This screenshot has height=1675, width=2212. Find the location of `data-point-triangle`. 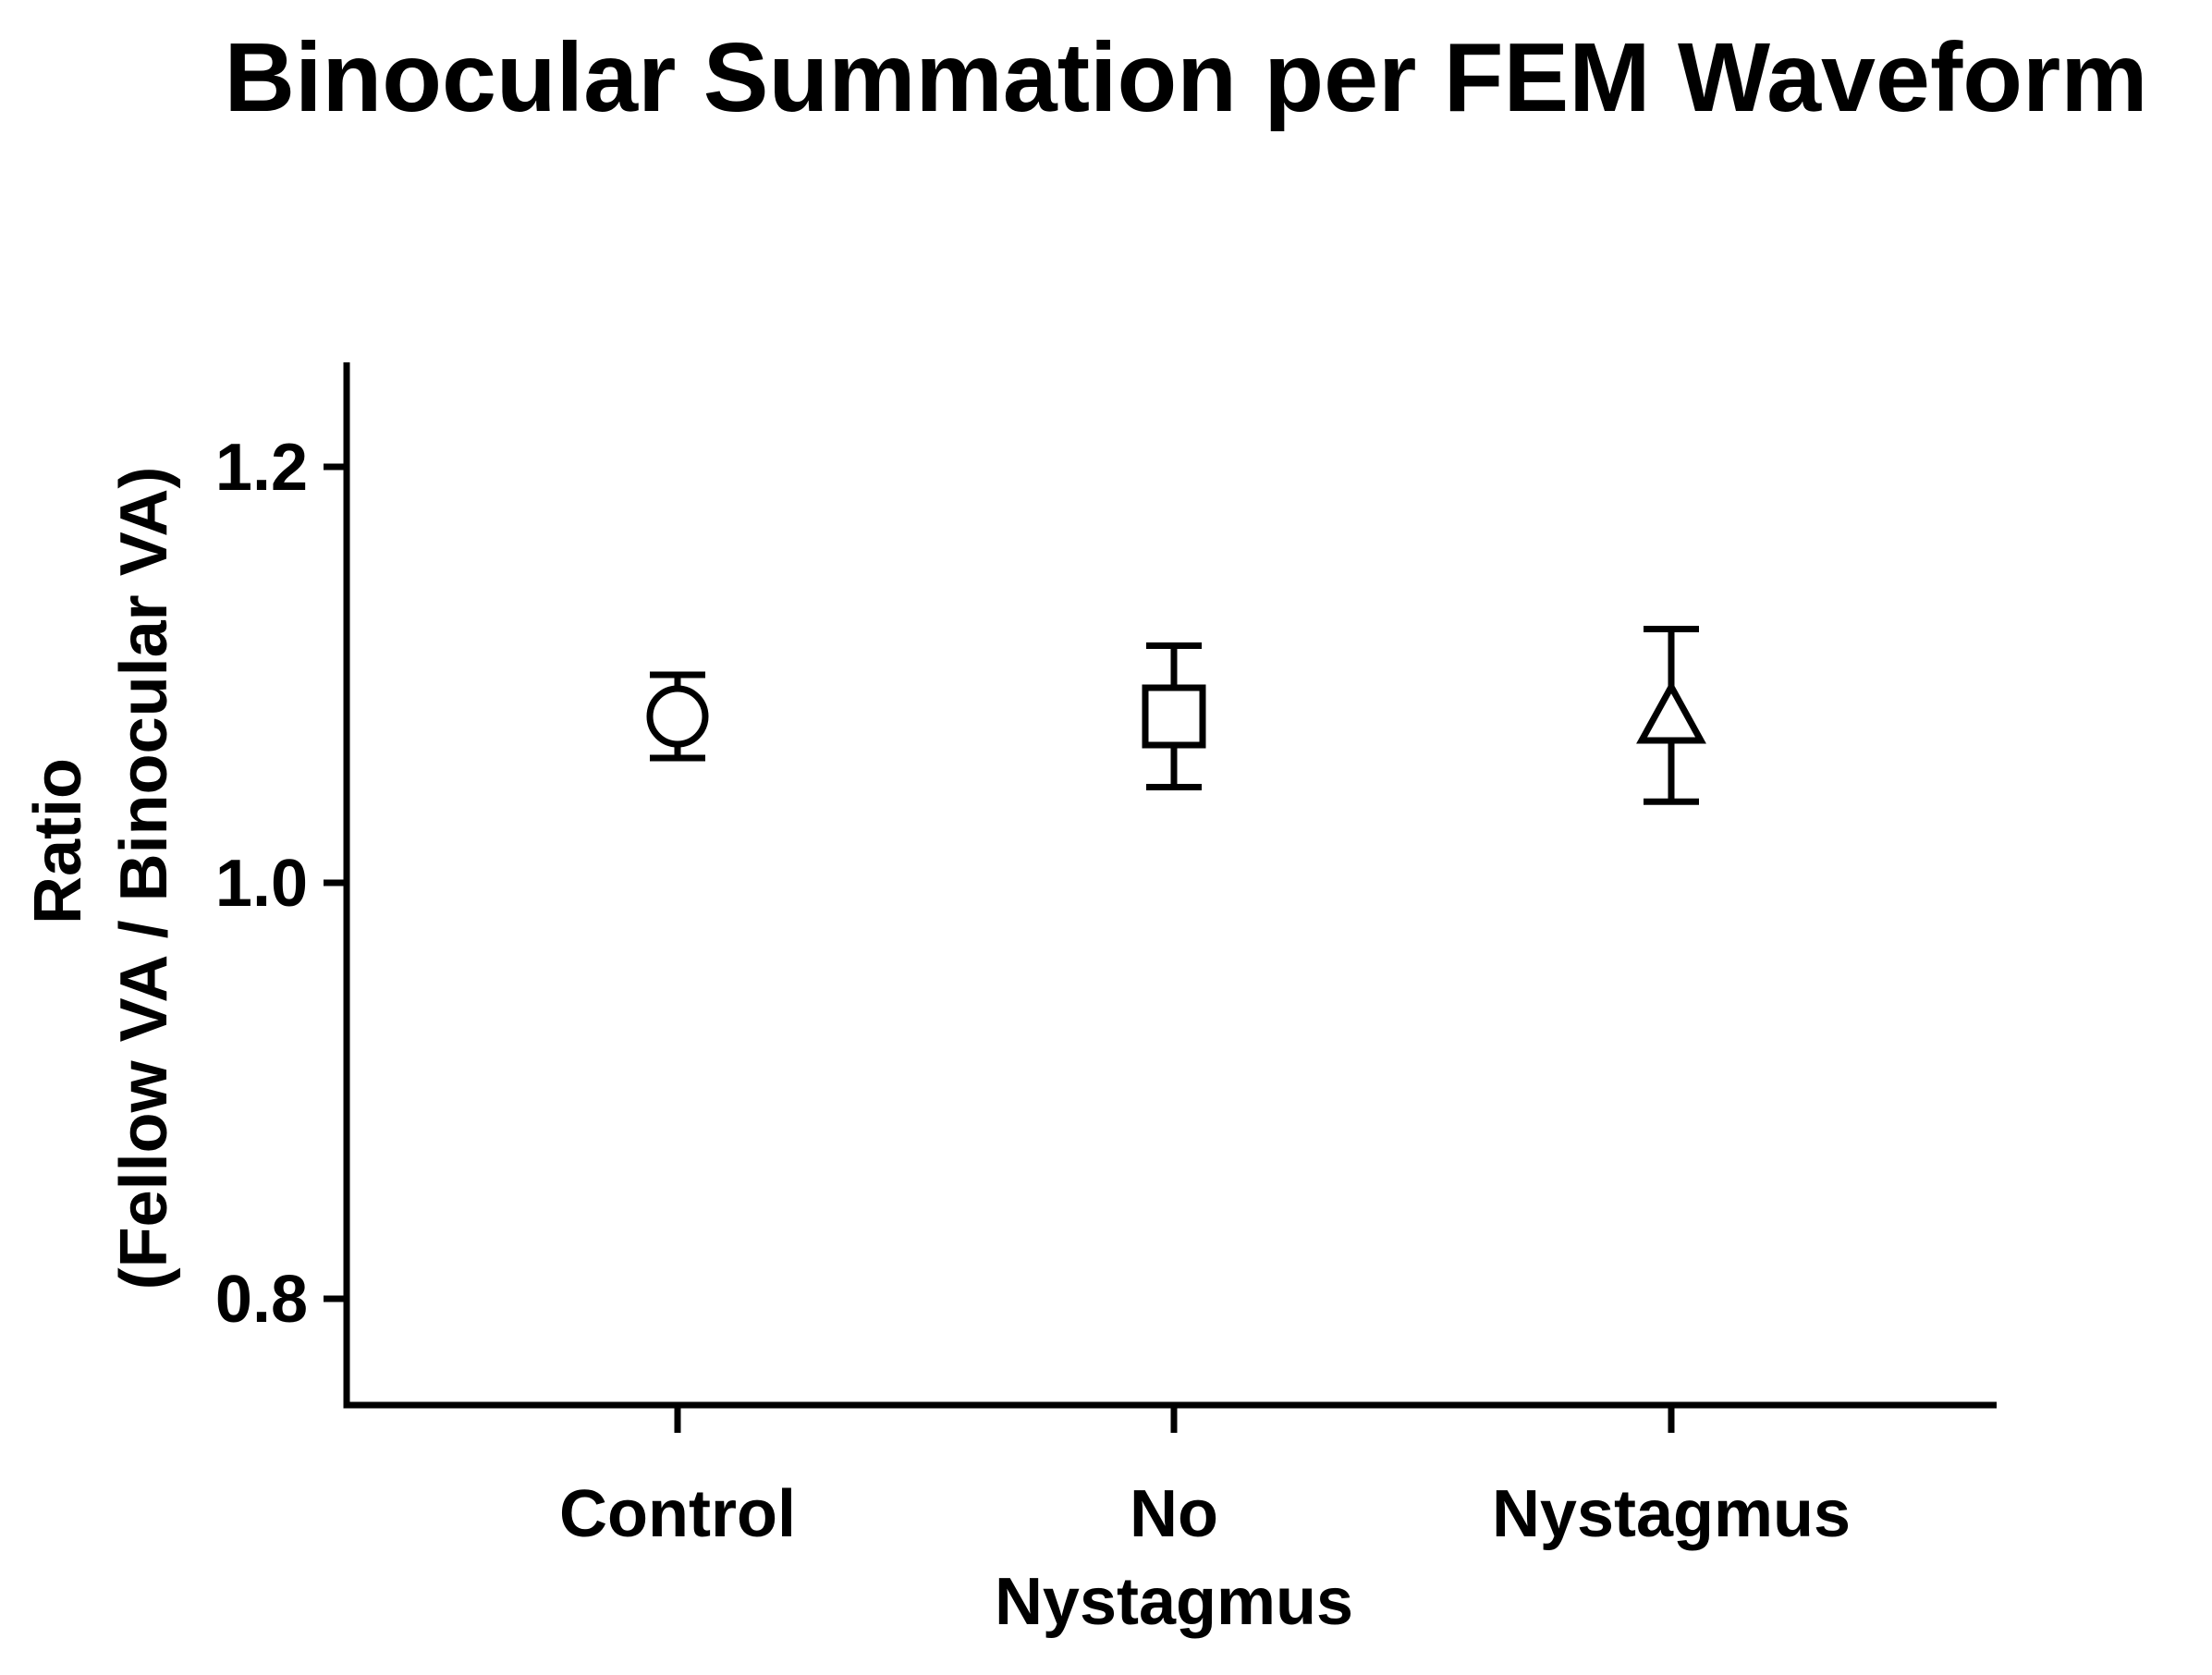

data-point-triangle is located at coordinates (1671, 711).